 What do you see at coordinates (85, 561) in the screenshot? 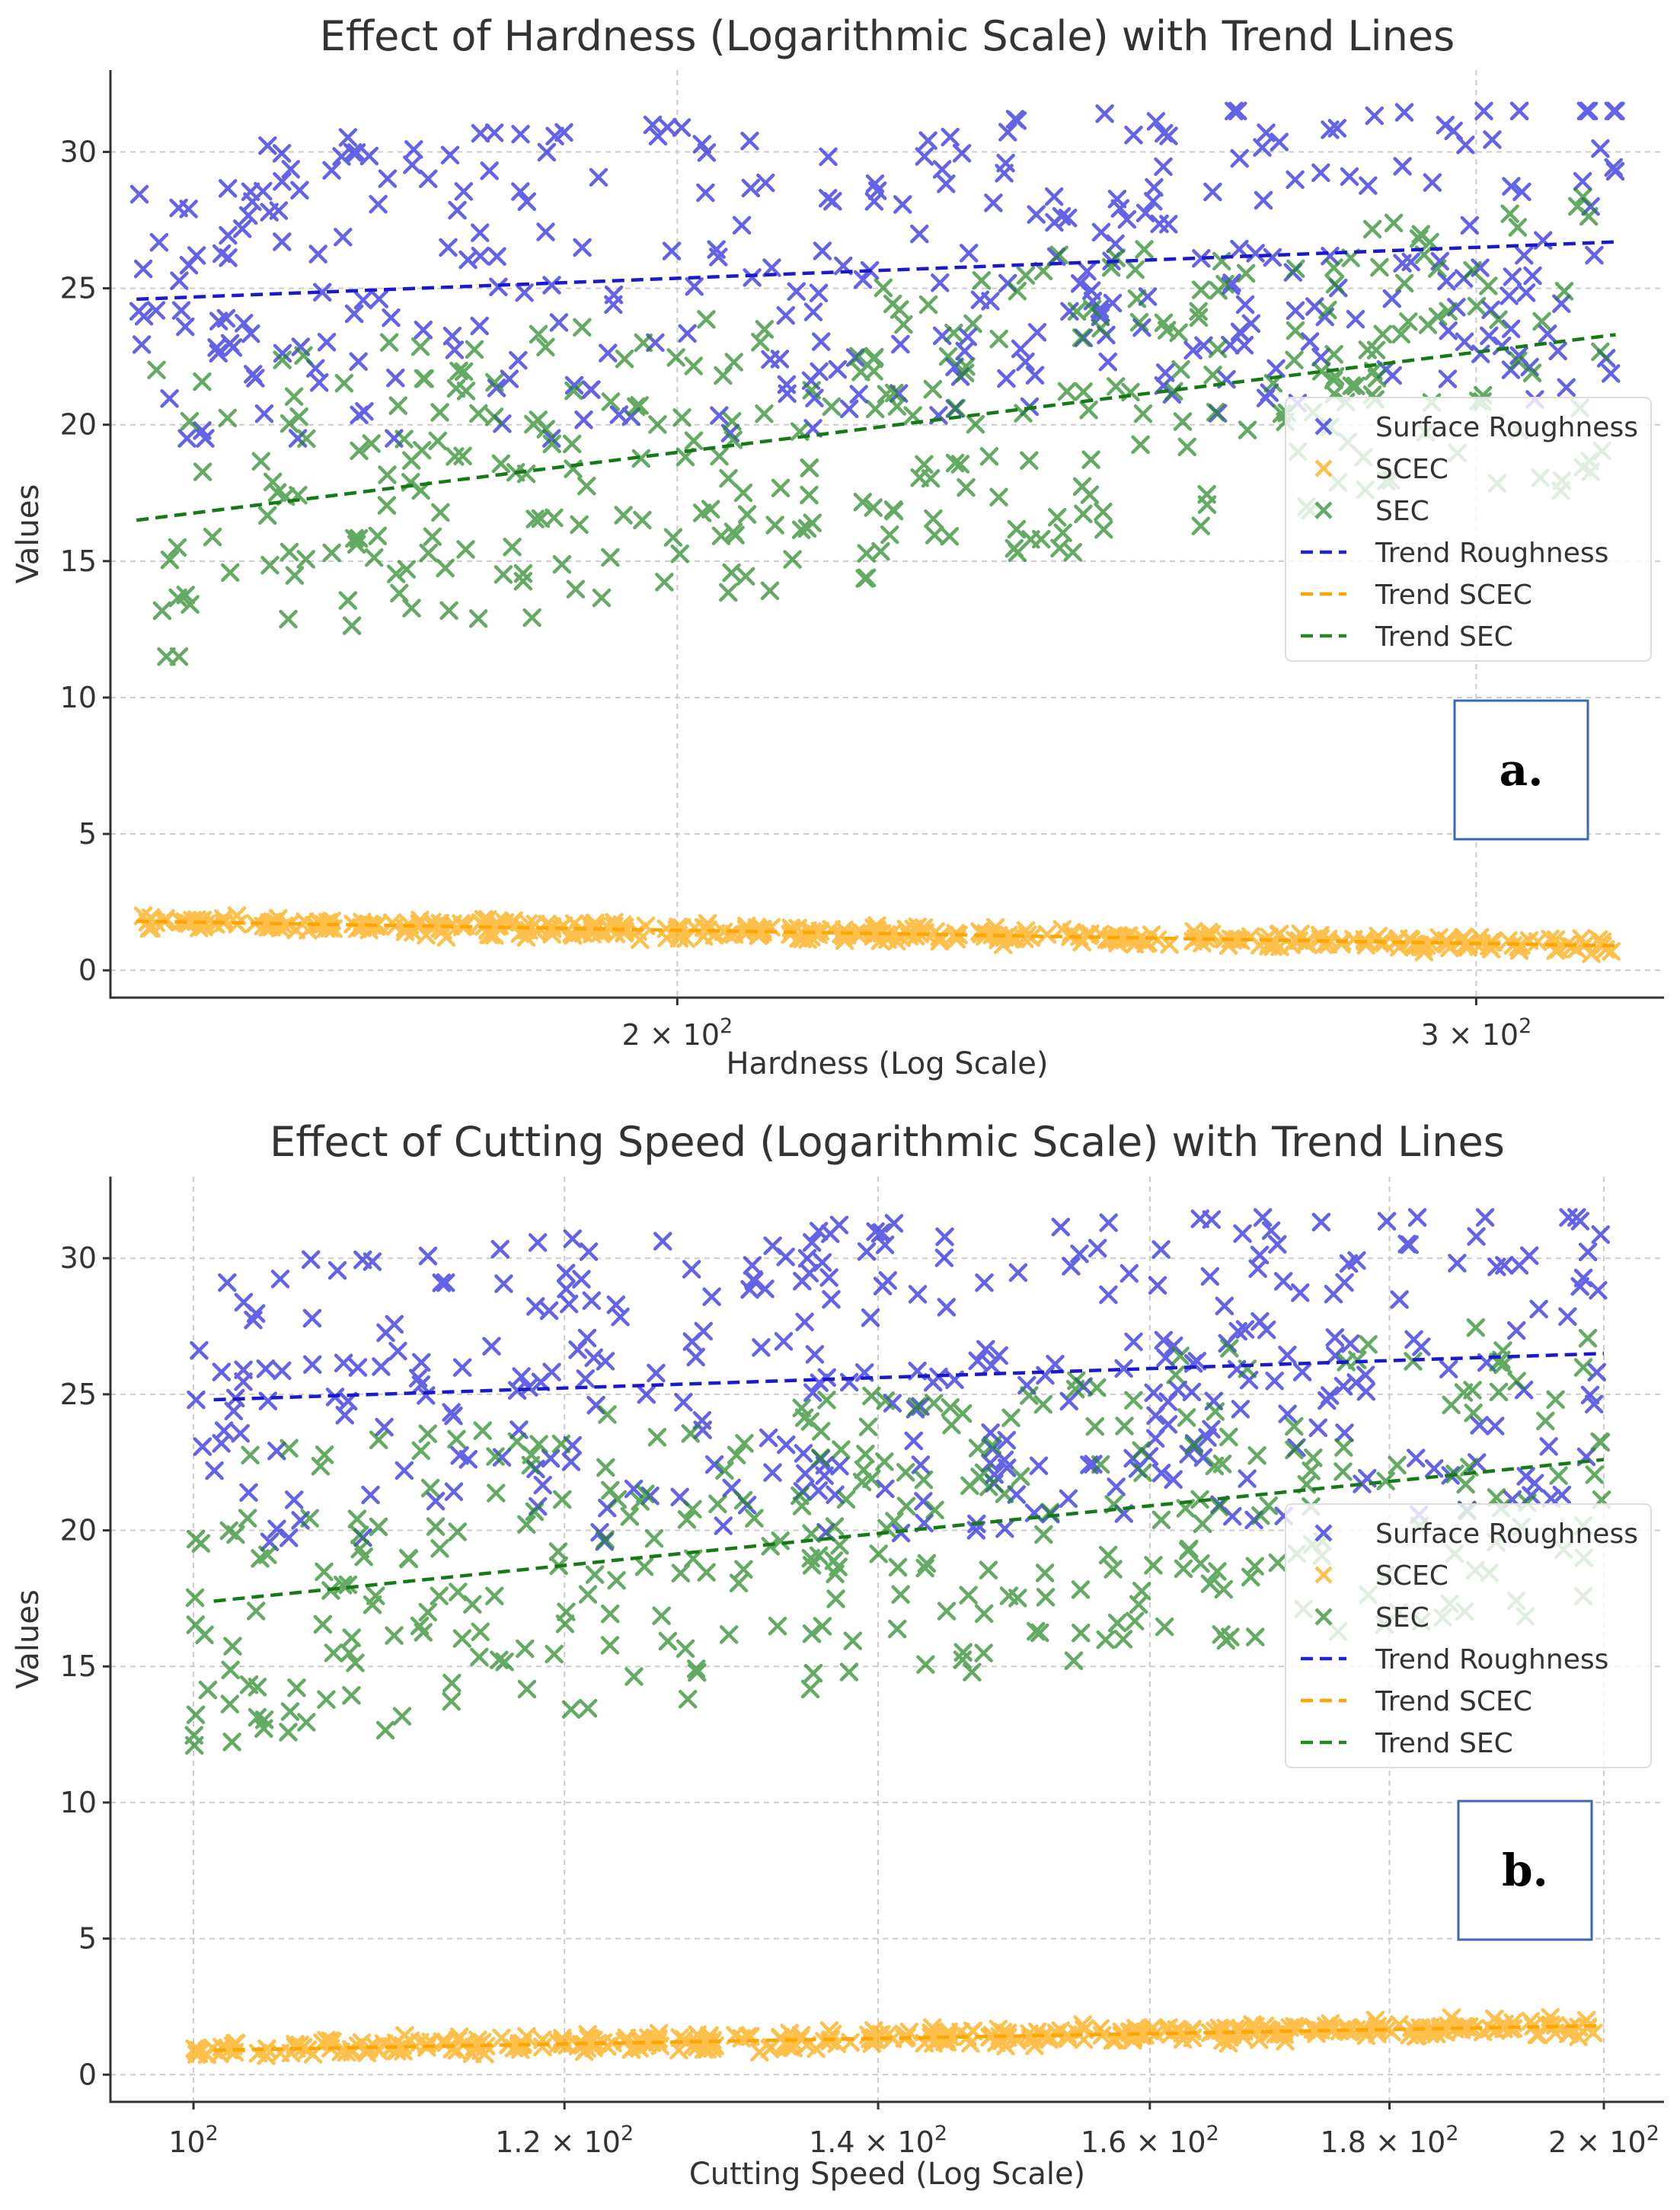
I see `y-ticks: 0 5 10 15 20 25 30` at bounding box center [85, 561].